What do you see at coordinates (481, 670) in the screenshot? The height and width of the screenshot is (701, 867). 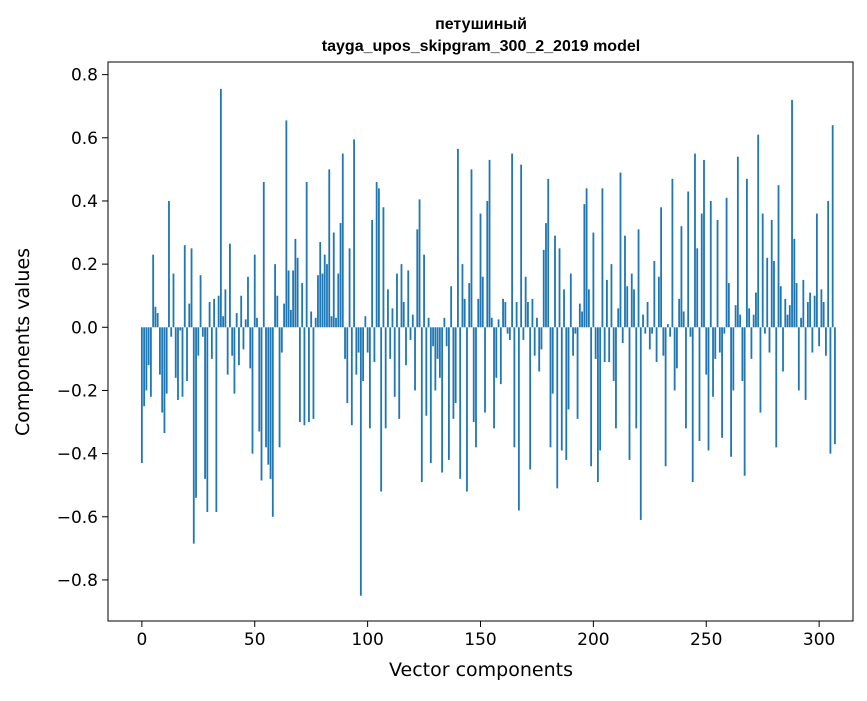 I see `x-axis-label: Vector components` at bounding box center [481, 670].